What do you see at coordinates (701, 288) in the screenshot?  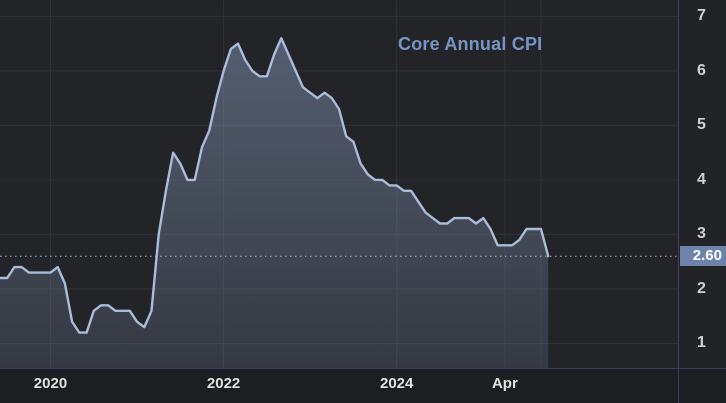 I see `y-axis-label: 2` at bounding box center [701, 288].